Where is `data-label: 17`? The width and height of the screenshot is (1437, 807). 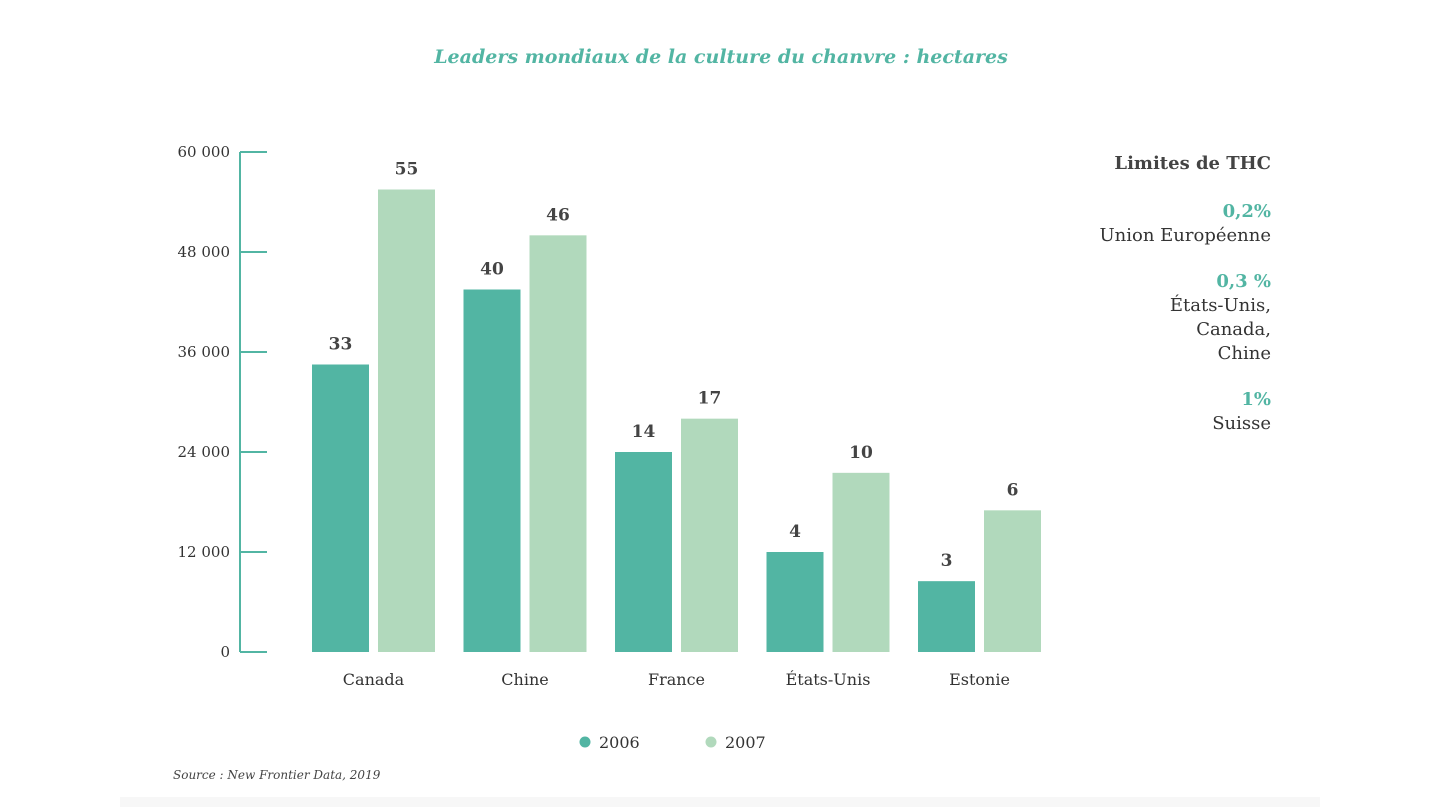
data-label: 17 is located at coordinates (710, 399).